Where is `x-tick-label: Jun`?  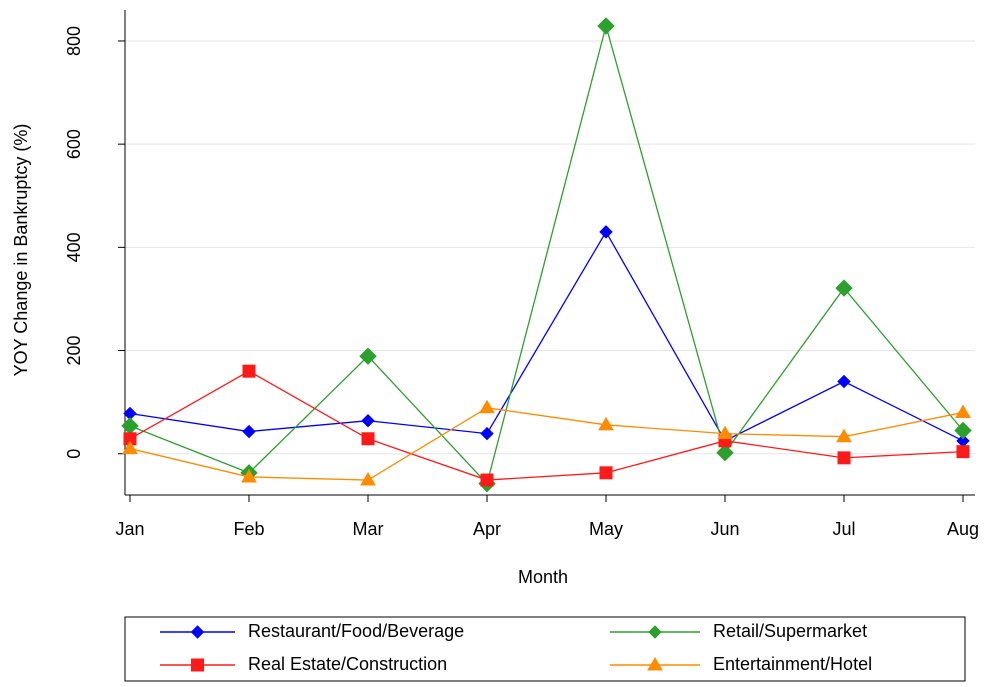
x-tick-label: Jun is located at coordinates (724, 529).